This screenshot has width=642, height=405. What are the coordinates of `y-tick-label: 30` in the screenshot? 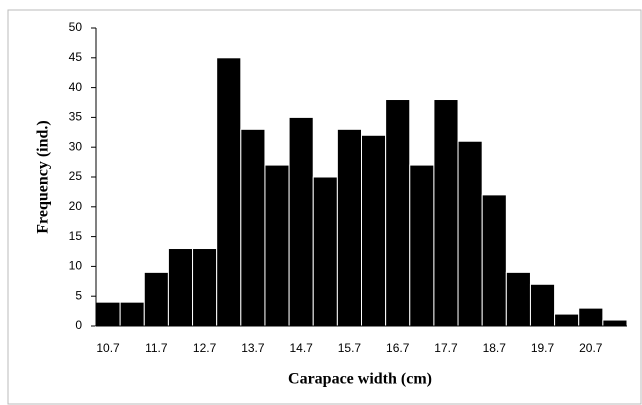 It's located at (76, 146).